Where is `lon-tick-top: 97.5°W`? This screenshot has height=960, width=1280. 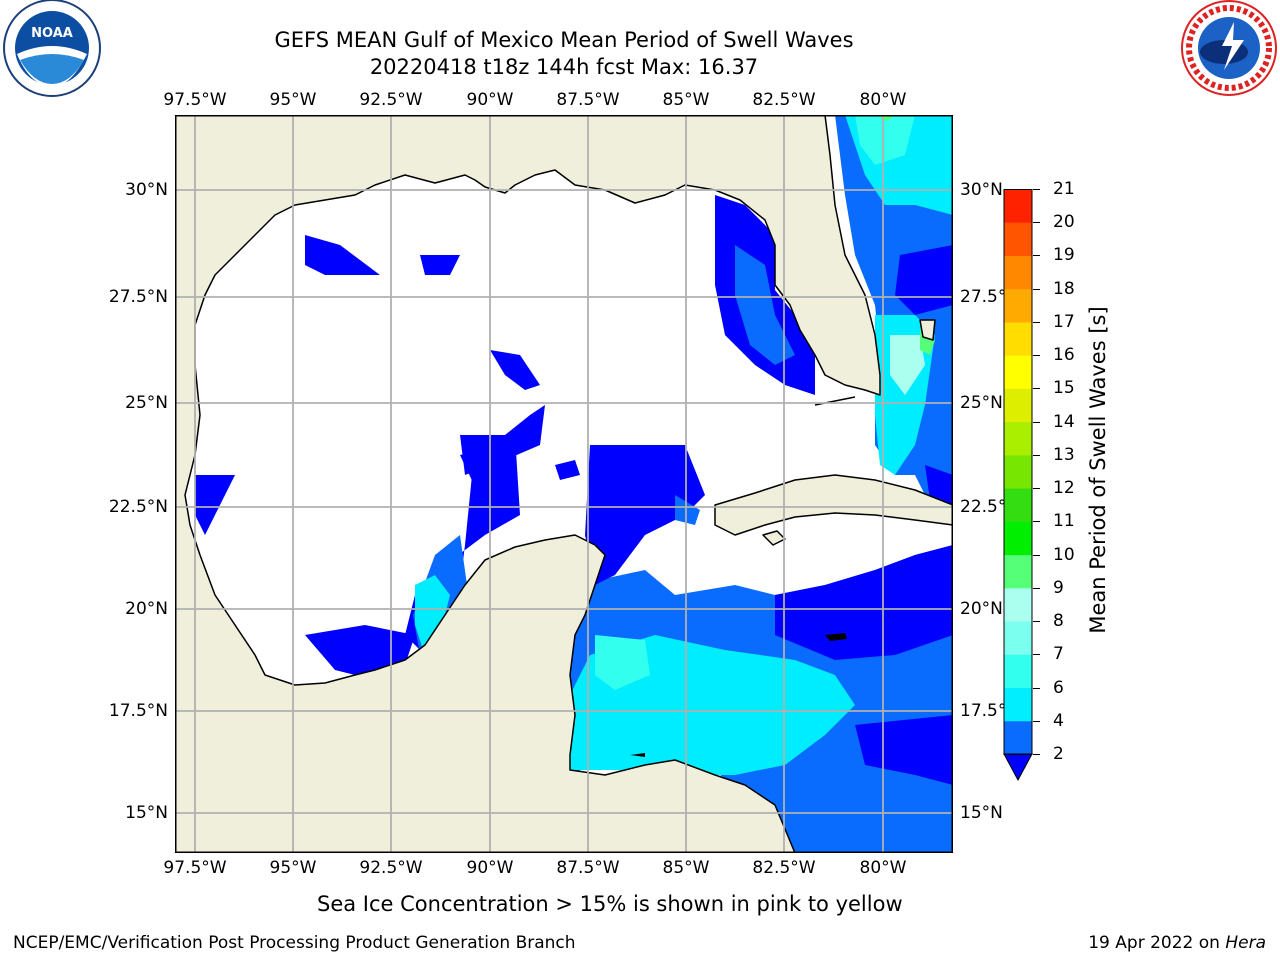 lon-tick-top: 97.5°W is located at coordinates (195, 100).